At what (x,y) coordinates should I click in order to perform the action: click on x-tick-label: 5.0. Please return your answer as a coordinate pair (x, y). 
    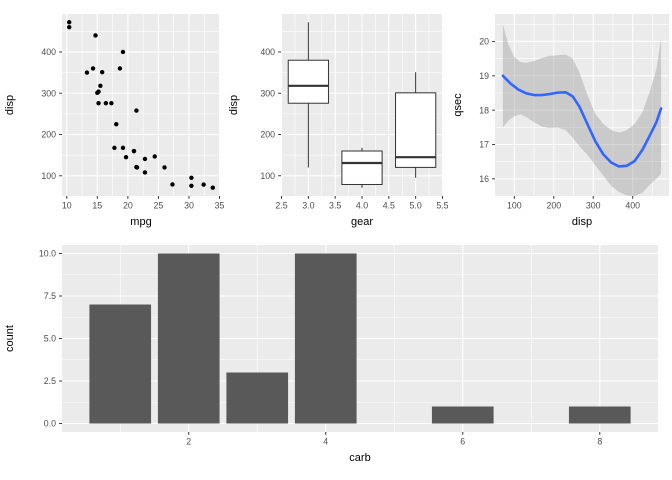
    Looking at the image, I should click on (416, 206).